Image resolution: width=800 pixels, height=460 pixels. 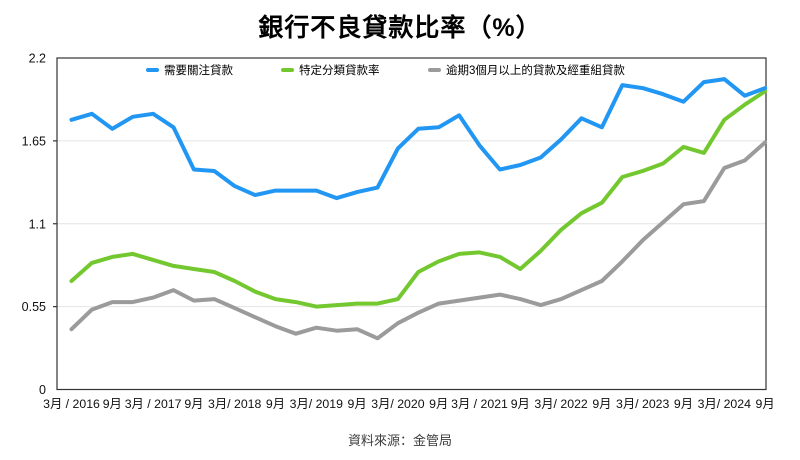 What do you see at coordinates (42, 390) in the screenshot?
I see `y-tick-label: 0` at bounding box center [42, 390].